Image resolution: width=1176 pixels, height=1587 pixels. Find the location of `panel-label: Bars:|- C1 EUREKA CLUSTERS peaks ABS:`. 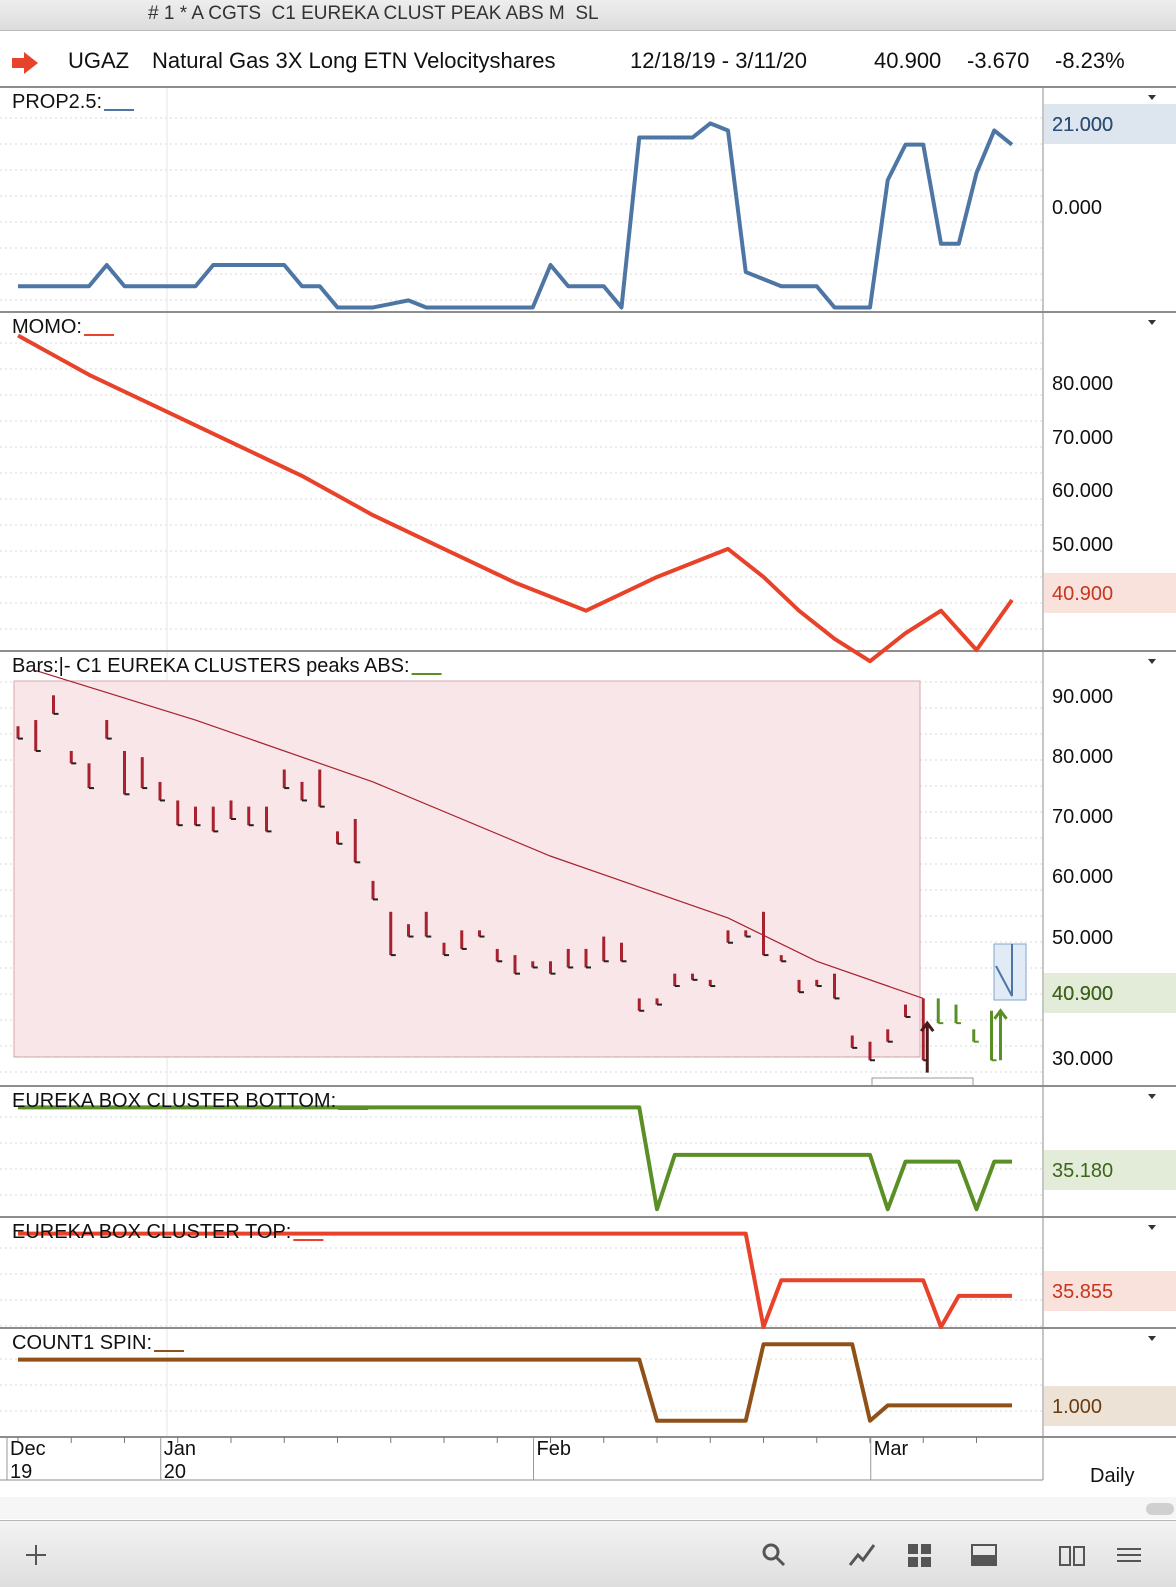

panel-label: Bars:|- C1 EUREKA CLUSTERS peaks ABS: is located at coordinates (211, 666).